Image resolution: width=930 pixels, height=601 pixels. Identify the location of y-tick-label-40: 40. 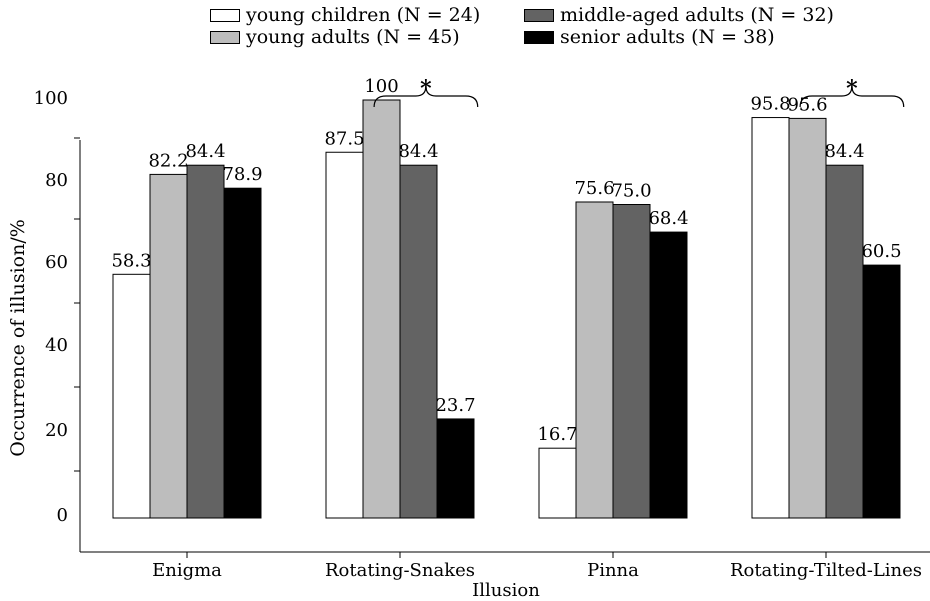
(56, 345).